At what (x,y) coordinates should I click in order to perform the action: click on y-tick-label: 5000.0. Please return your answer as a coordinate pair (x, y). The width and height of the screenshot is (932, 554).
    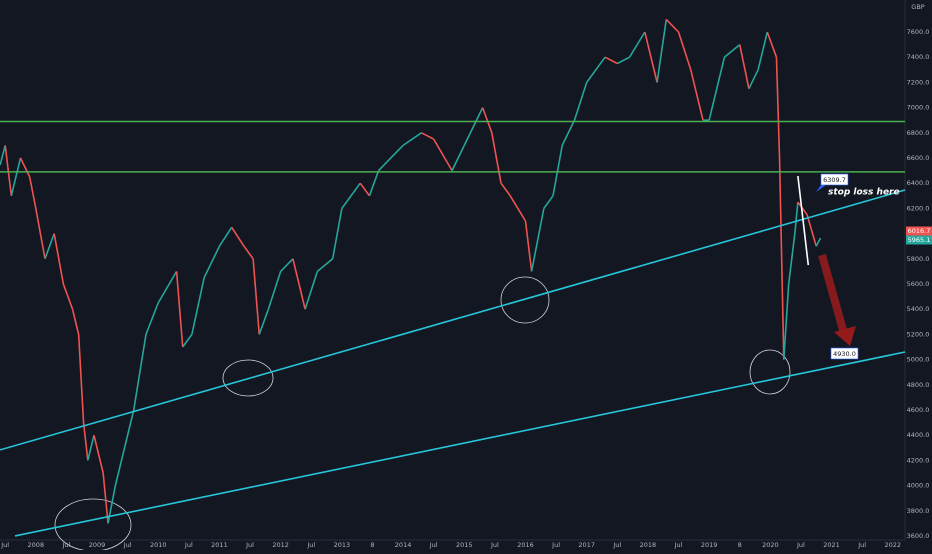
    Looking at the image, I should click on (918, 360).